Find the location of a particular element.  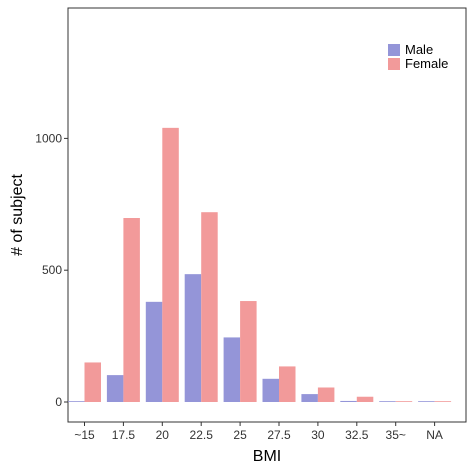

y-tick-label: 500 is located at coordinates (52, 270).